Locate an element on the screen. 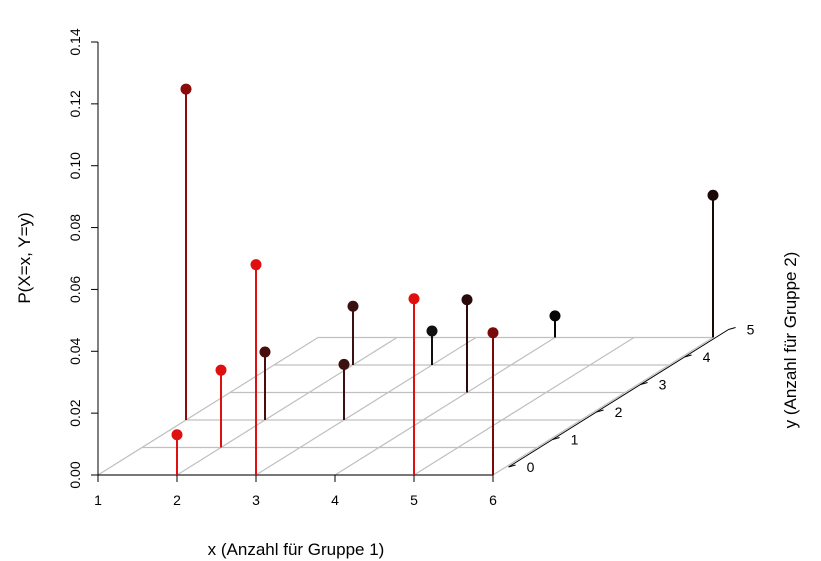  x-tick-label: 1 is located at coordinates (98, 500).